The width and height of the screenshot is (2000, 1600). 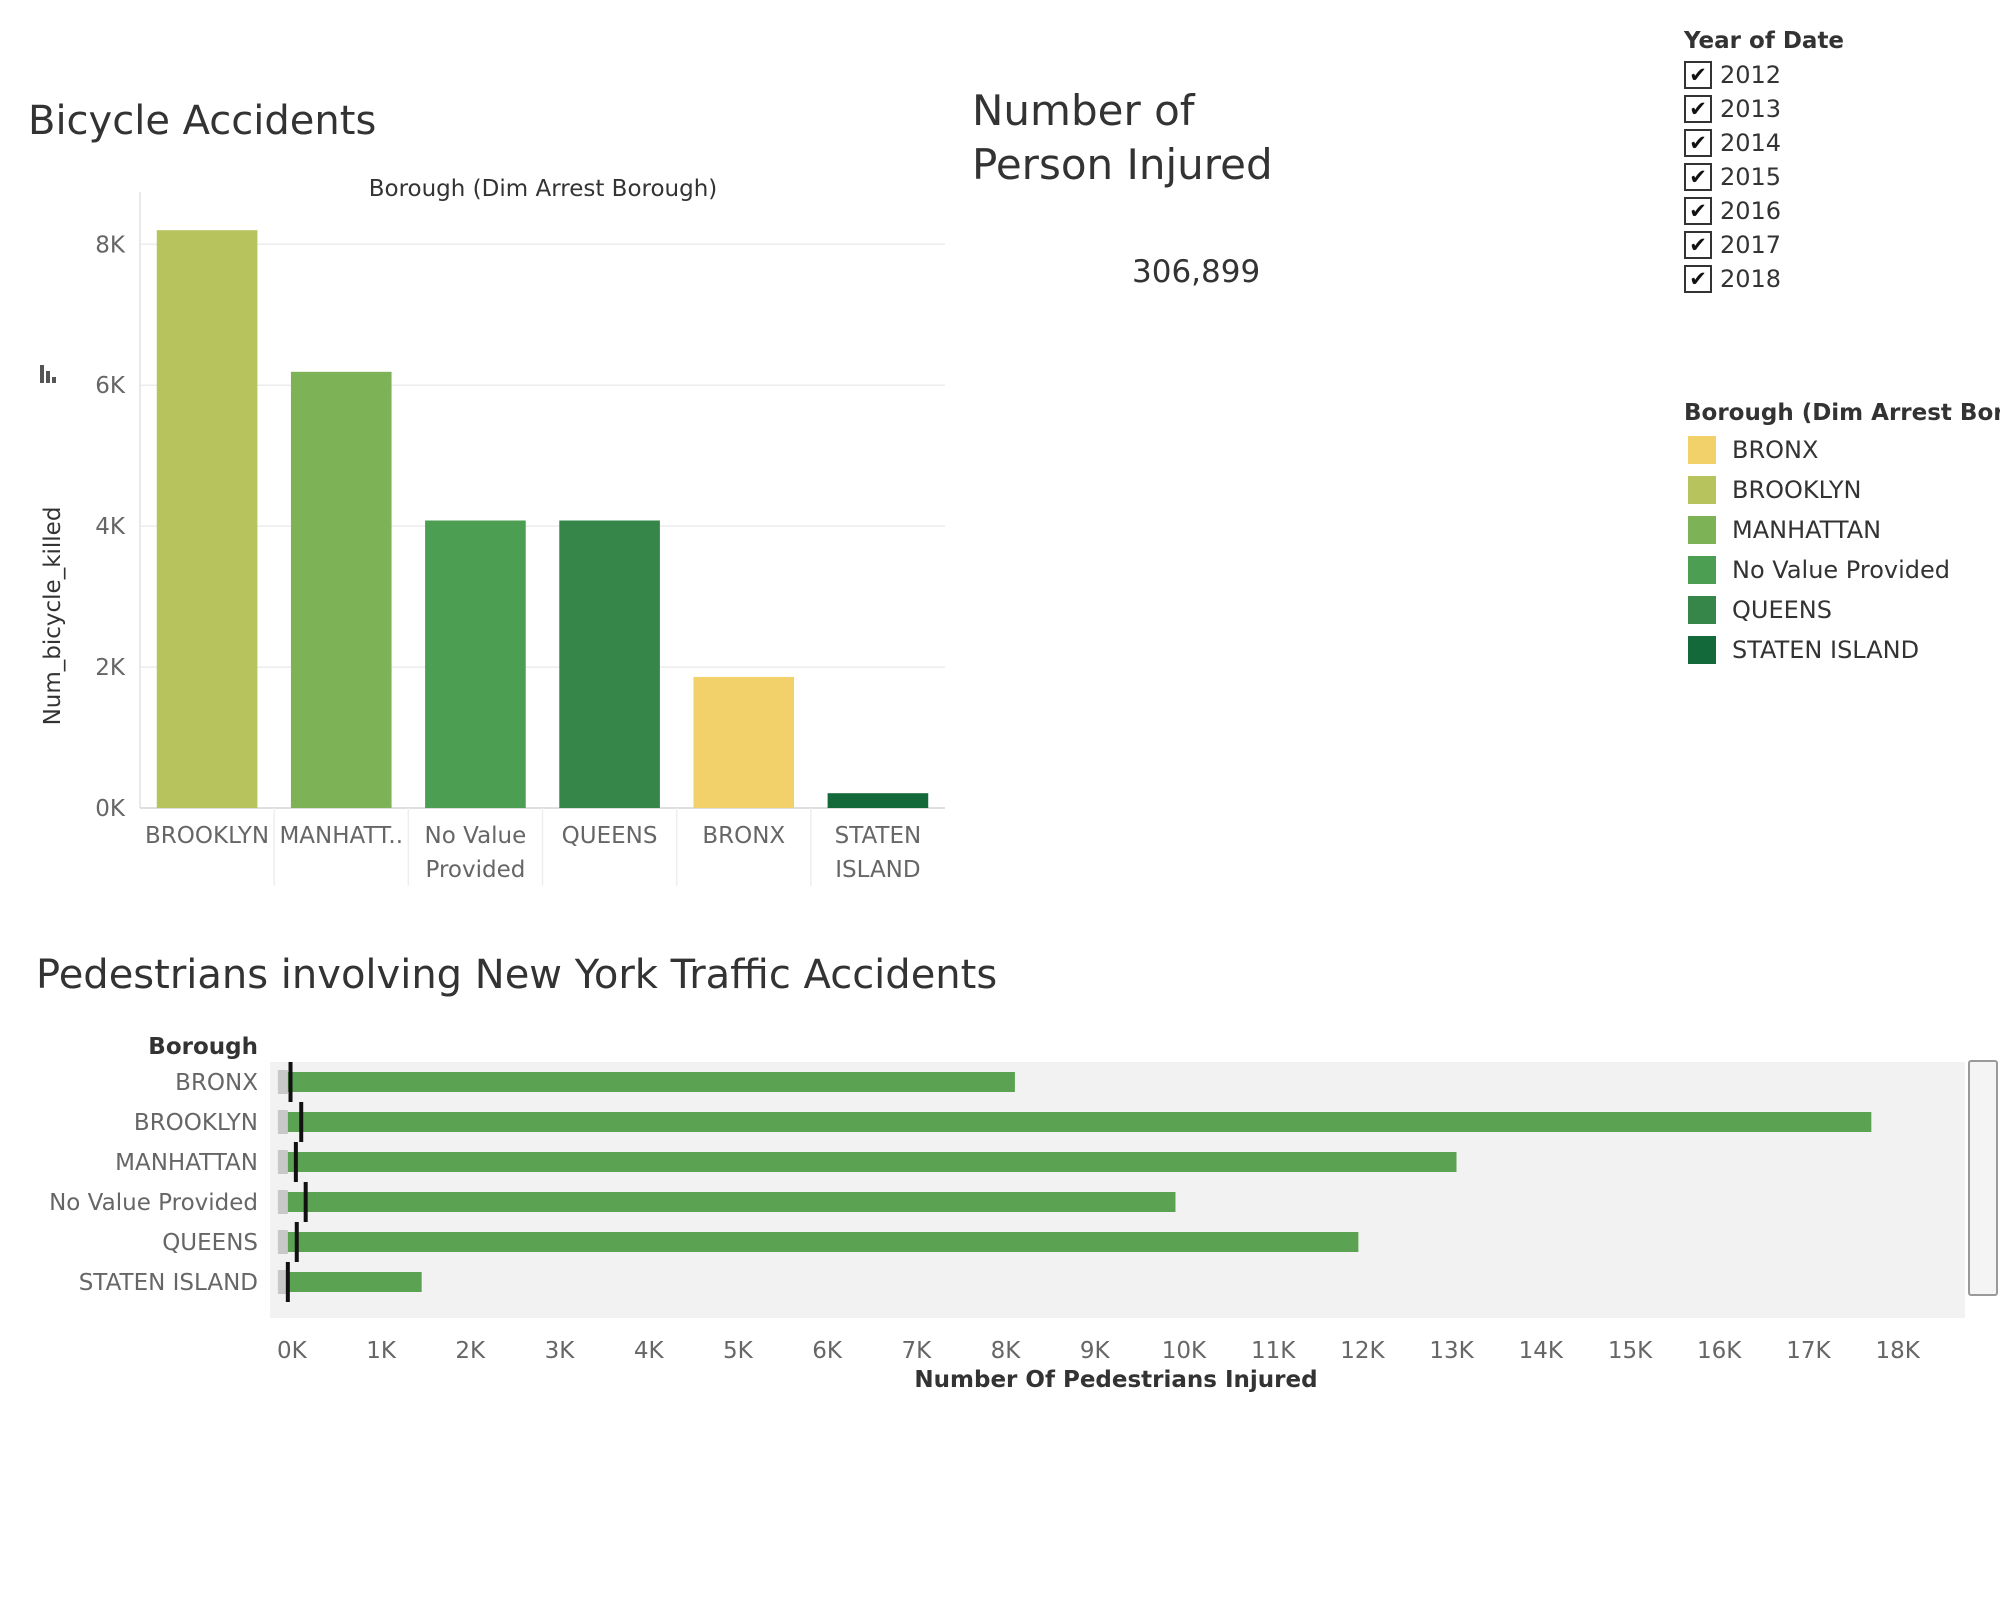 I want to click on x-tick-label: 14K, so click(x=1541, y=1351).